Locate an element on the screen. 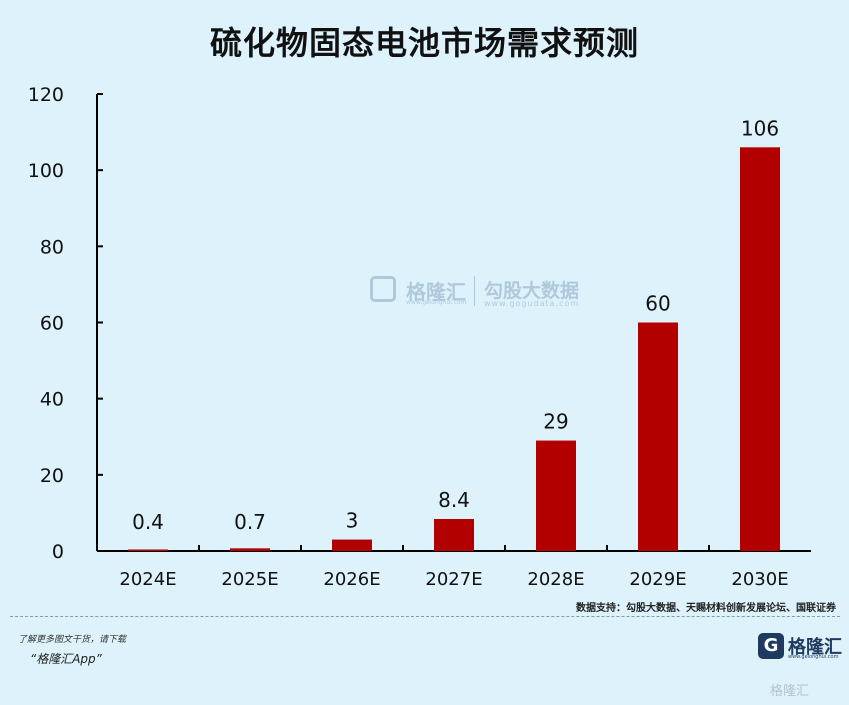 The width and height of the screenshot is (849, 705). corner-watermark: 格隆汇 is located at coordinates (790, 691).